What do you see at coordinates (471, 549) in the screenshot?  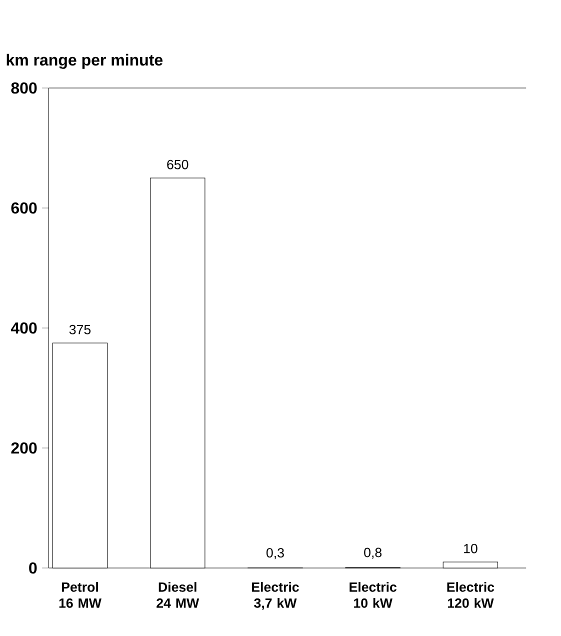 I see `data-label: 10` at bounding box center [471, 549].